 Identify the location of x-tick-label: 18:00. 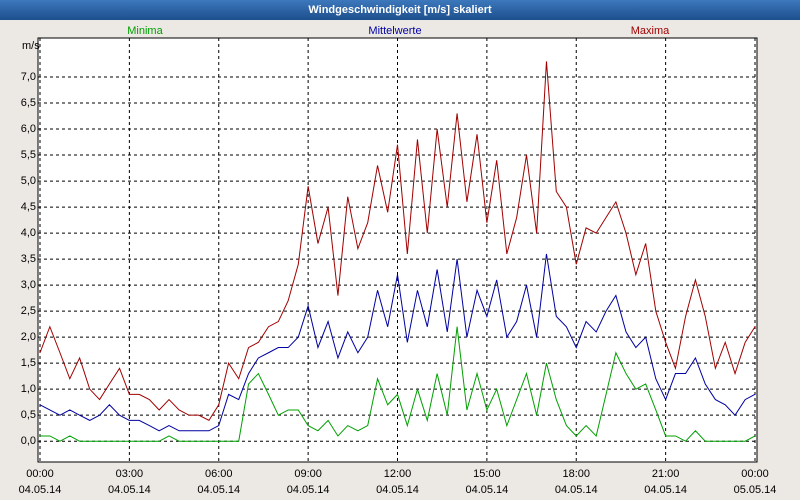
(576, 474).